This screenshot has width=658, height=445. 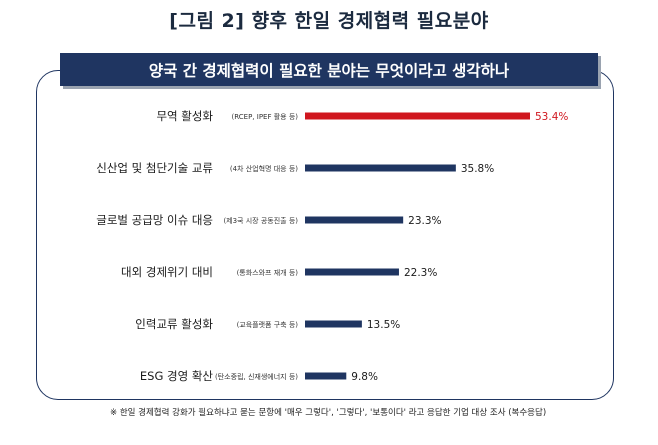 What do you see at coordinates (167, 272) in the screenshot?
I see `category-label: 대외 경제위기 대비` at bounding box center [167, 272].